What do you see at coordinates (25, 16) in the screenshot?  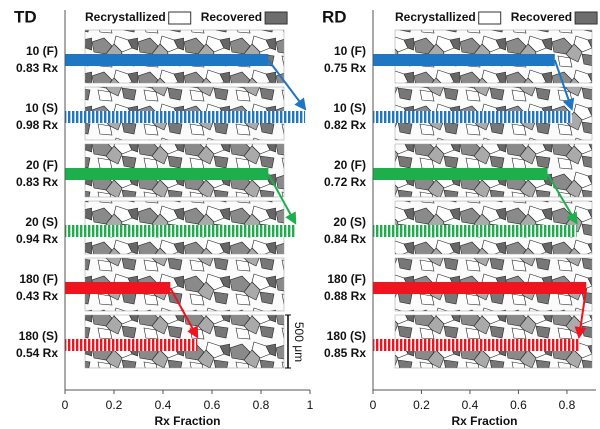 I see `panel-title: TD` at bounding box center [25, 16].